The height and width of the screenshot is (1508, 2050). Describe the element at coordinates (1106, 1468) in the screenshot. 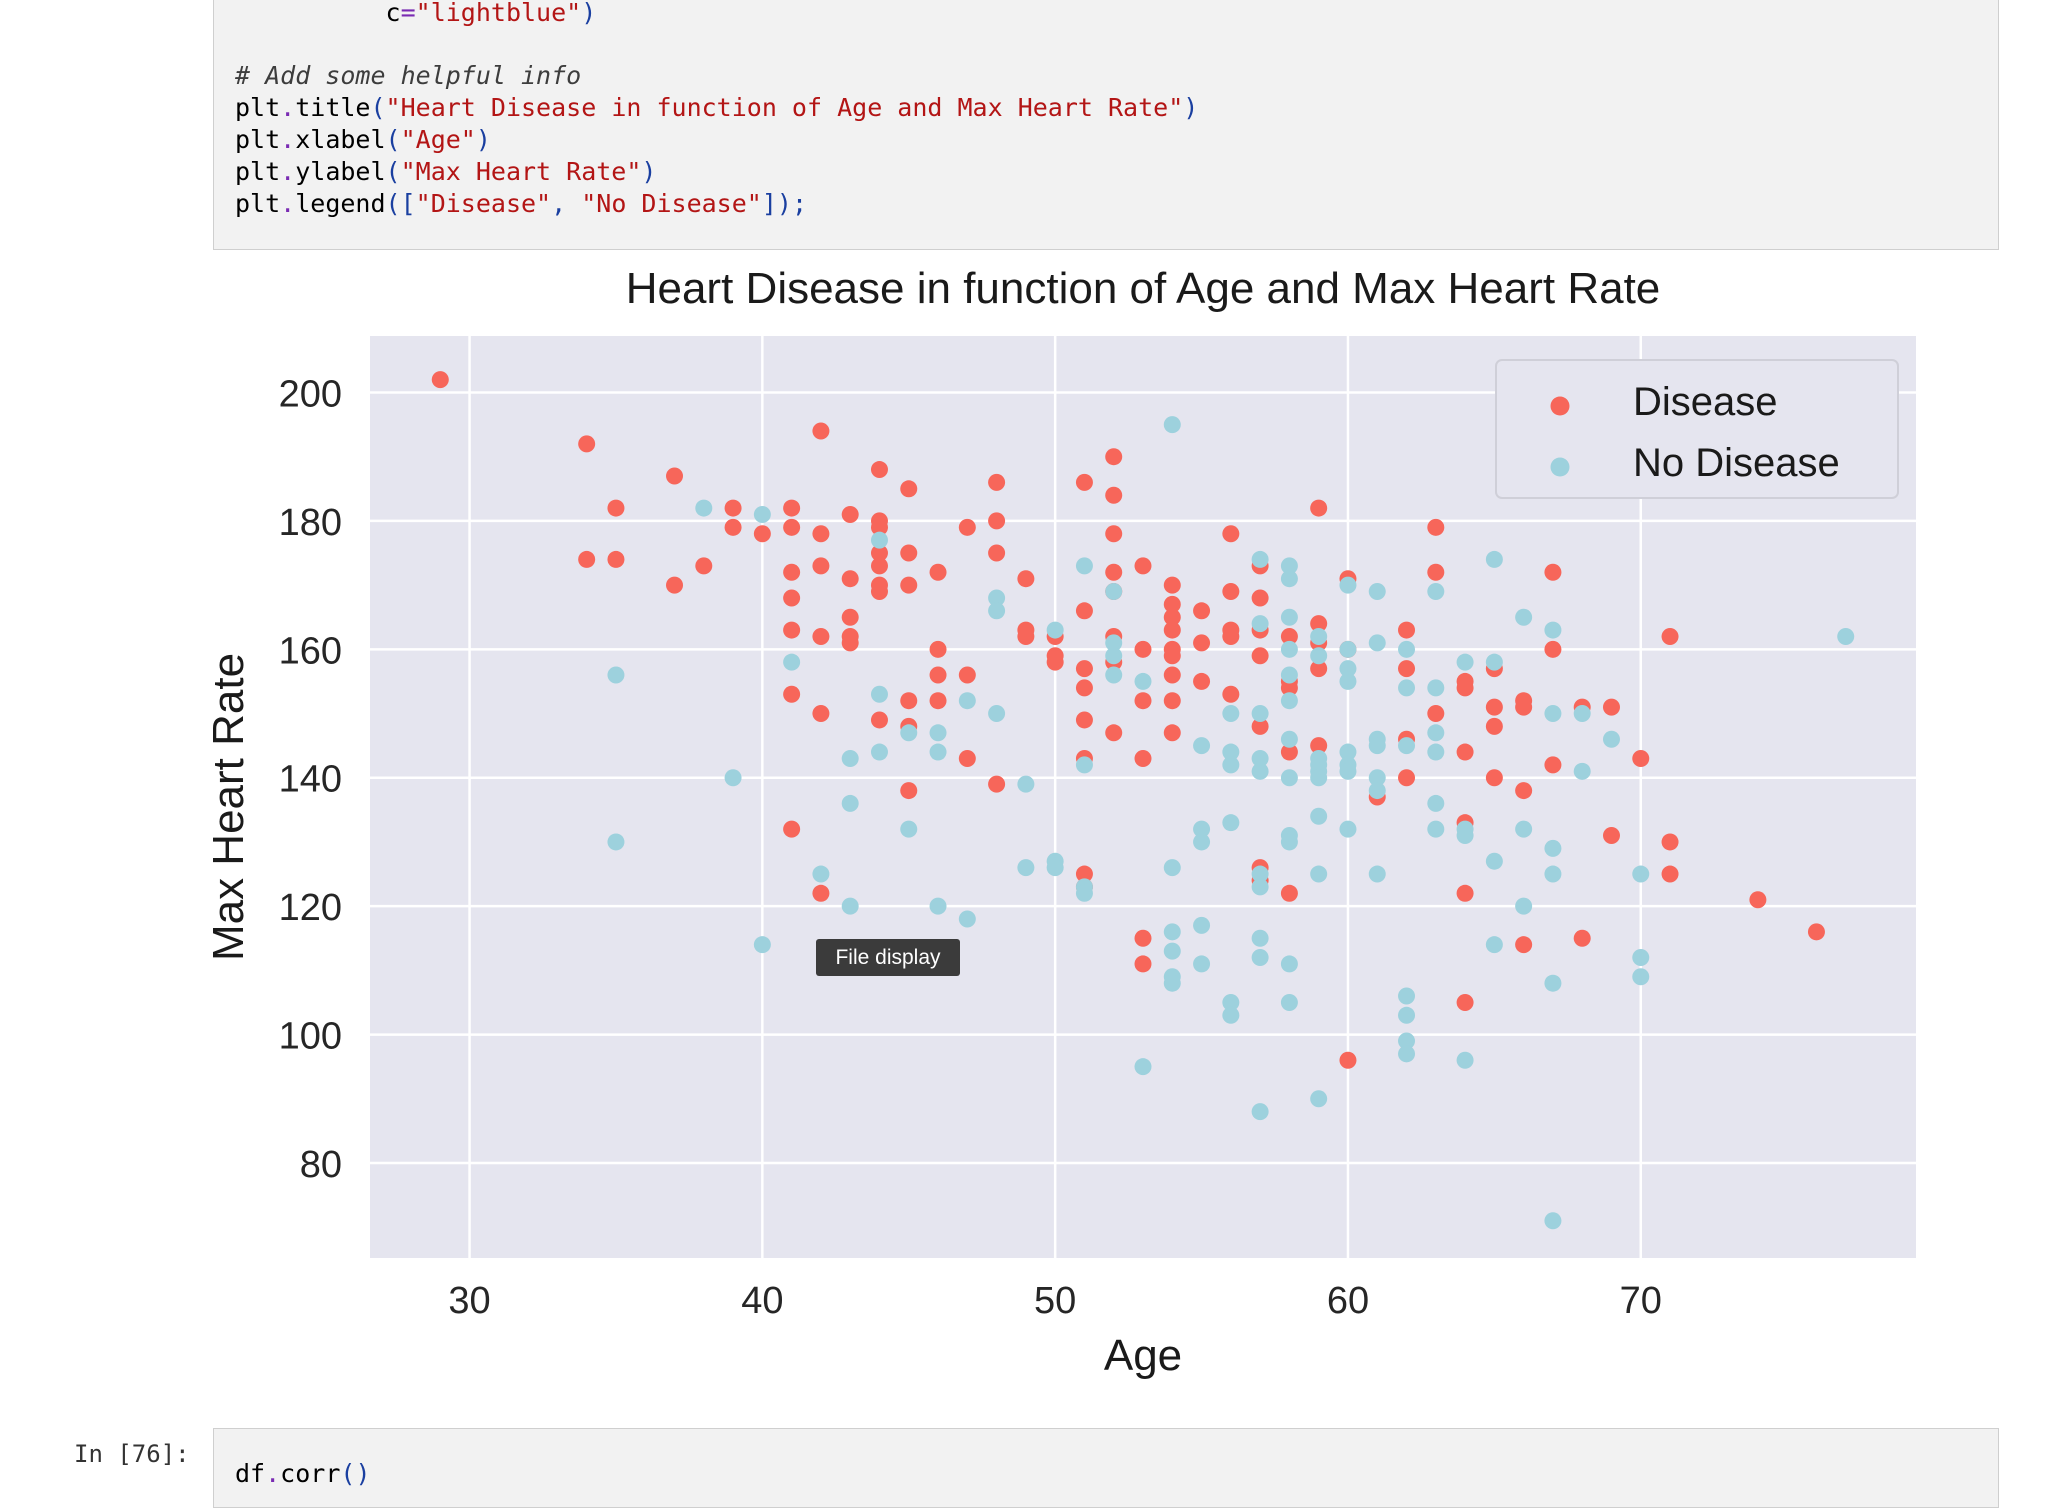

I see `next-code-cell: df.corr()` at that location.